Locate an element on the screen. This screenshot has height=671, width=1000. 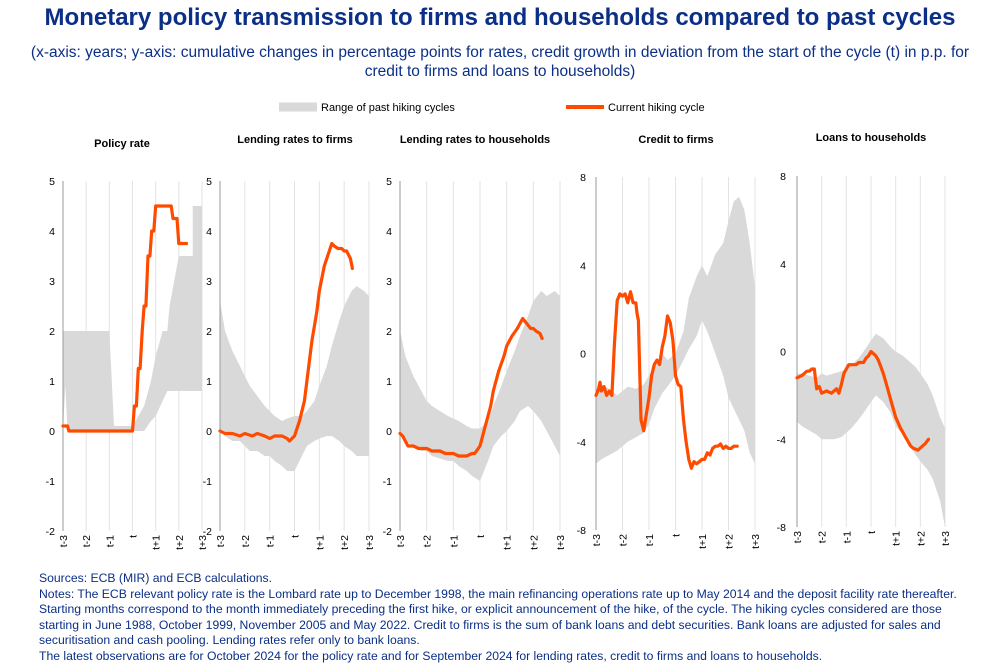
panel-title: Credit to firms is located at coordinates (675, 140).